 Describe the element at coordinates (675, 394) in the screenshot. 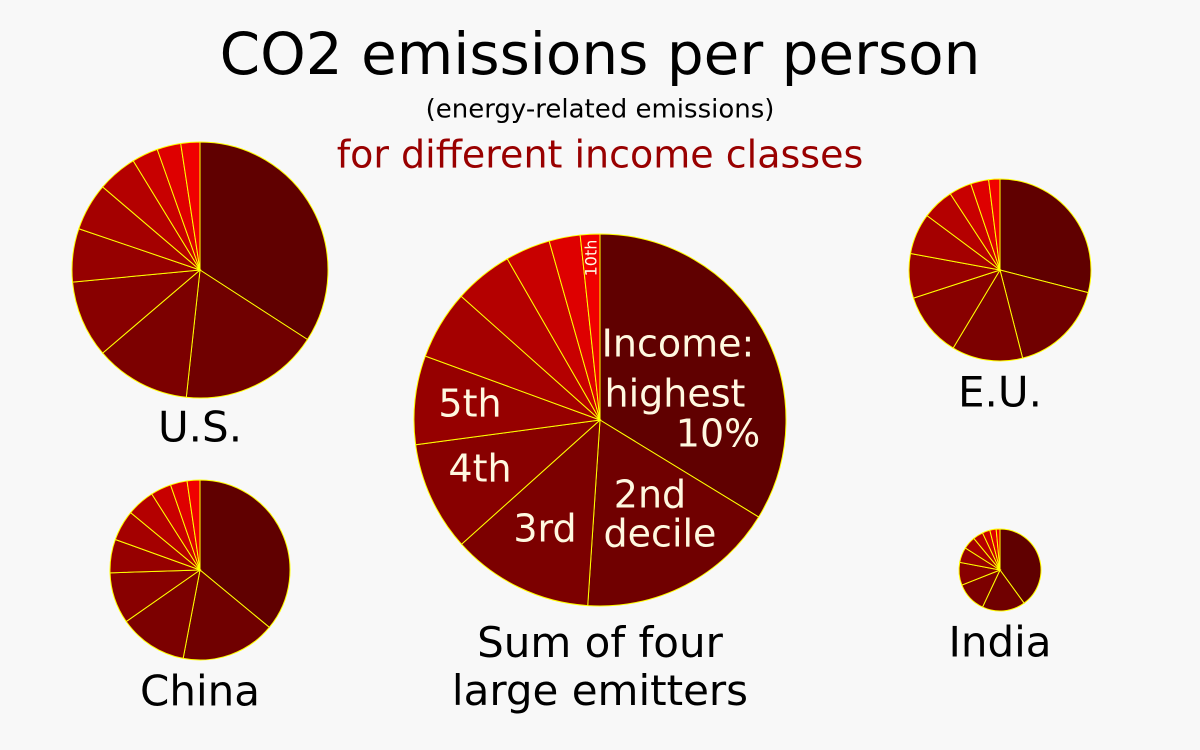

I see `slice-annotation: highest` at that location.